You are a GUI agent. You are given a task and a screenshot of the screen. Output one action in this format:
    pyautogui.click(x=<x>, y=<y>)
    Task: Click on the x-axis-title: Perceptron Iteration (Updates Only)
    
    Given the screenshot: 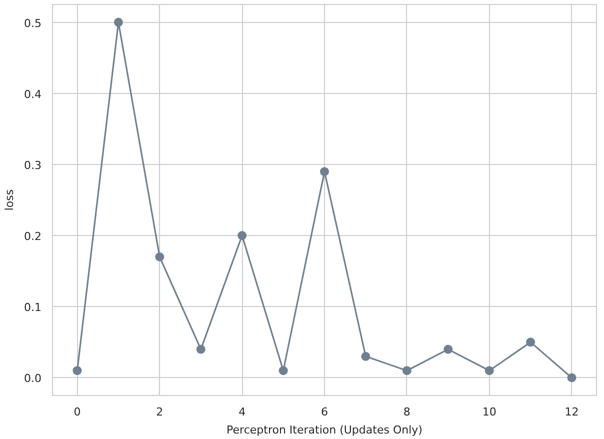 What is the action you would take?
    pyautogui.click(x=324, y=430)
    